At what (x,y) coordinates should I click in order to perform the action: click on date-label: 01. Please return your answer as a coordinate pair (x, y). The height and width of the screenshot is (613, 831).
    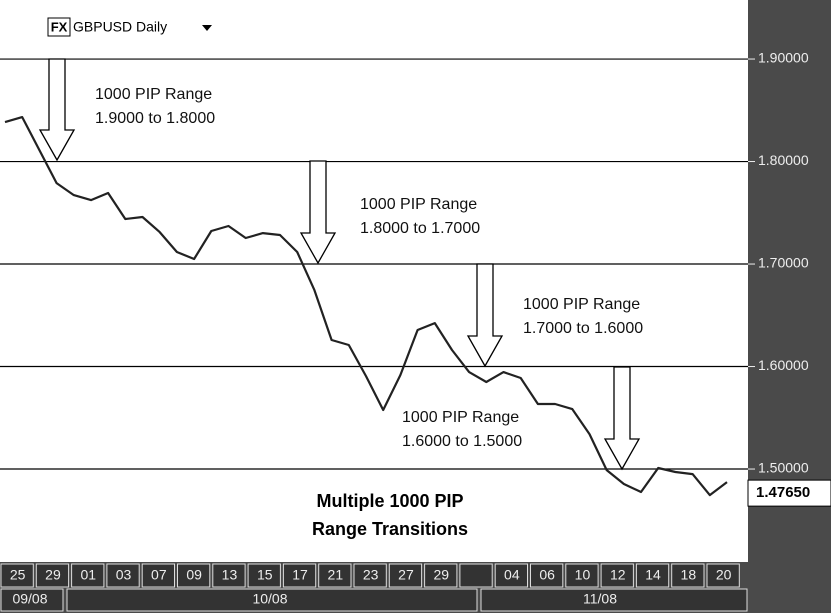
    Looking at the image, I should click on (88, 575).